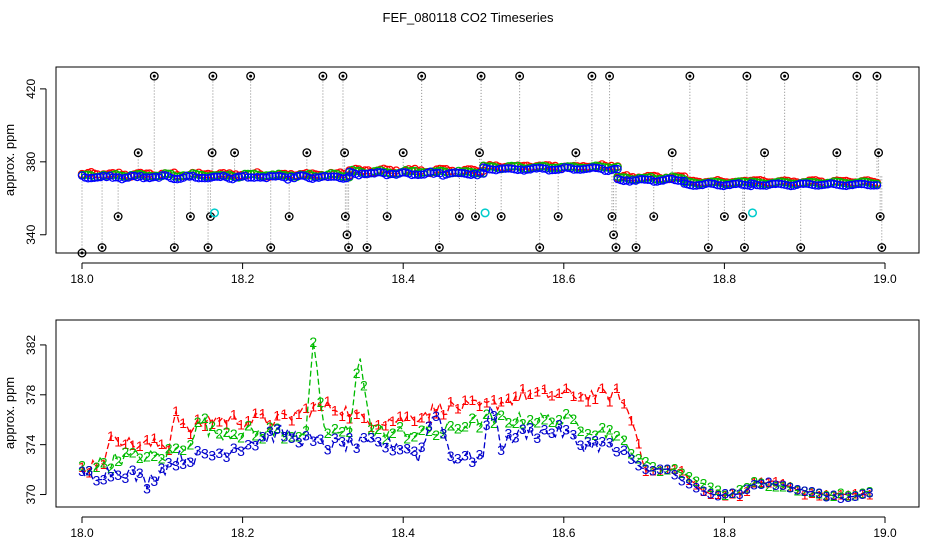  What do you see at coordinates (564, 533) in the screenshot?
I see `x-tick-label: 18.6` at bounding box center [564, 533].